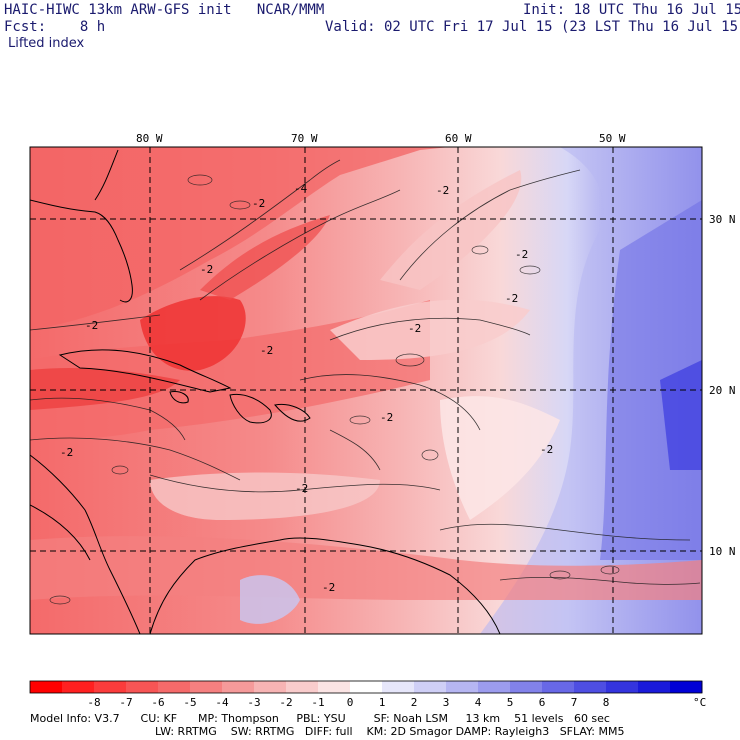 Image resolution: width=740 pixels, height=740 pixels. What do you see at coordinates (286, 702) in the screenshot?
I see `colorbar-tick-label: -2` at bounding box center [286, 702].